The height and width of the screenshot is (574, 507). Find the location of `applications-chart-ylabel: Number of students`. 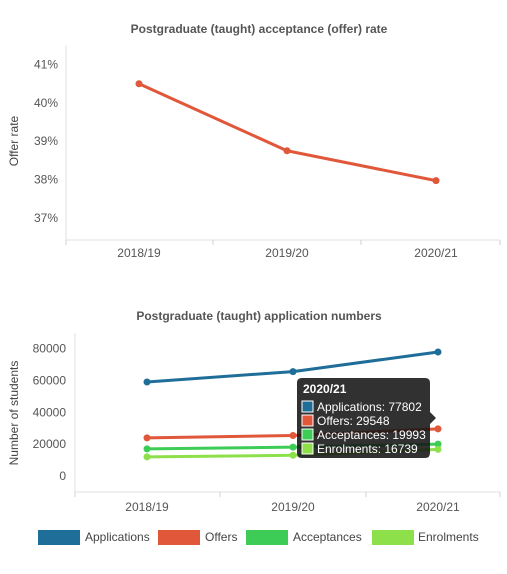

applications-chart-ylabel: Number of students is located at coordinates (14, 413).